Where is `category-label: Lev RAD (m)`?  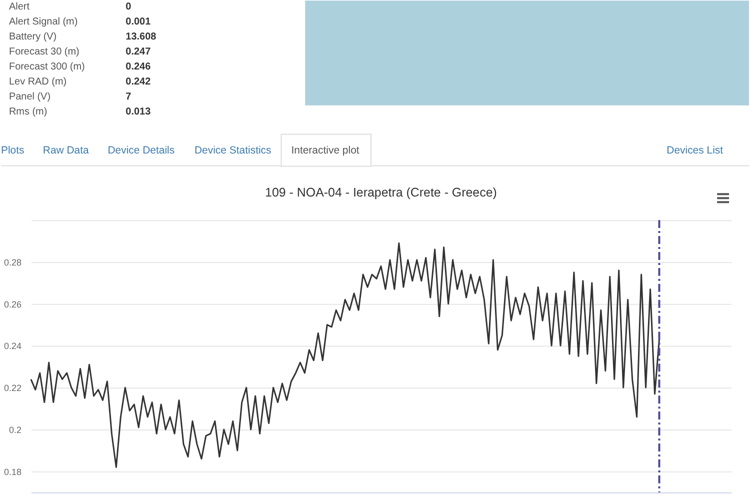 category-label: Lev RAD (m) is located at coordinates (37, 82).